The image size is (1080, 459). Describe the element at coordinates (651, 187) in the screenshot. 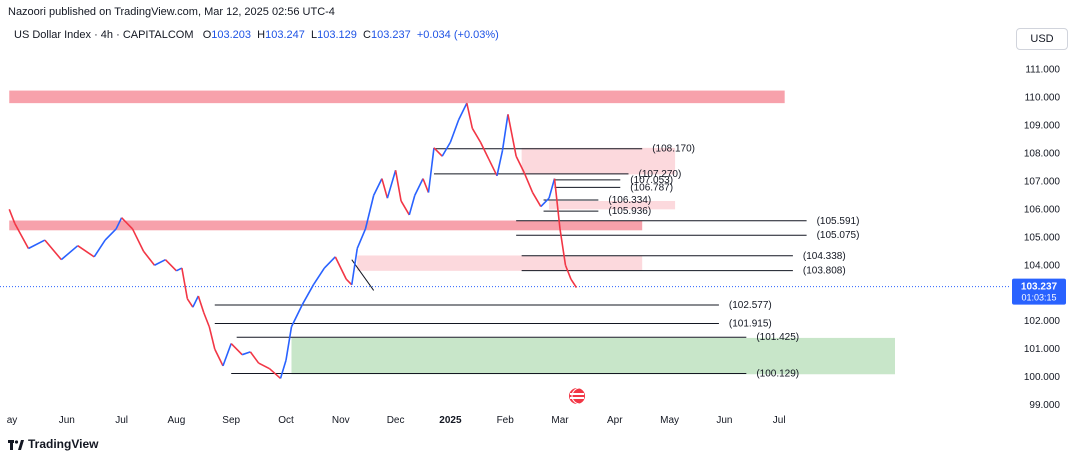

I see `level-label-3: (106.787)` at that location.